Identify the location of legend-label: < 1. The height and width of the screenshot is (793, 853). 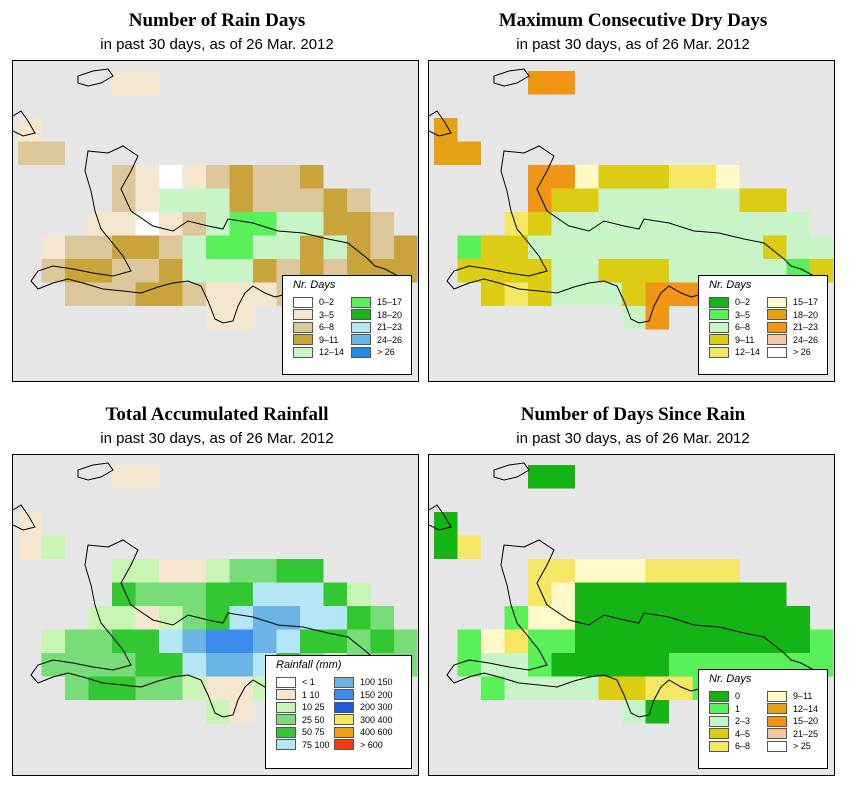
(308, 682).